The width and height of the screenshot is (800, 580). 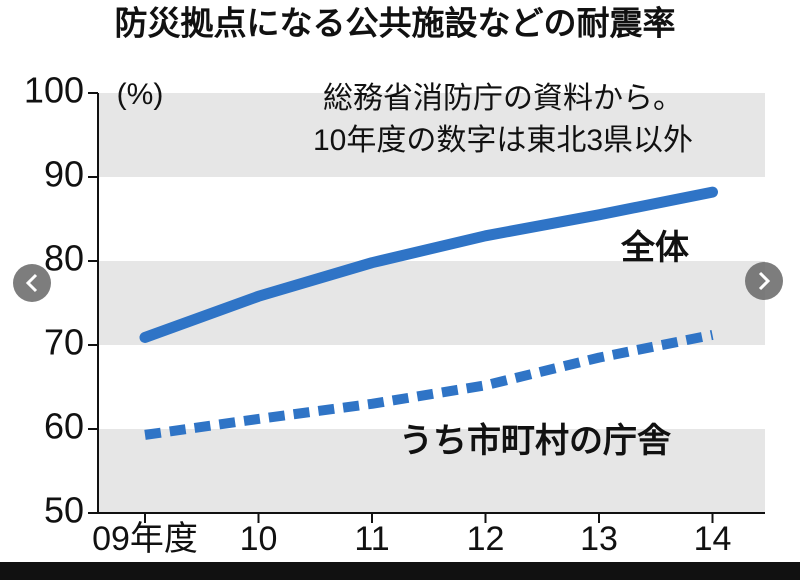 What do you see at coordinates (54, 90) in the screenshot?
I see `y-tick-label: 100` at bounding box center [54, 90].